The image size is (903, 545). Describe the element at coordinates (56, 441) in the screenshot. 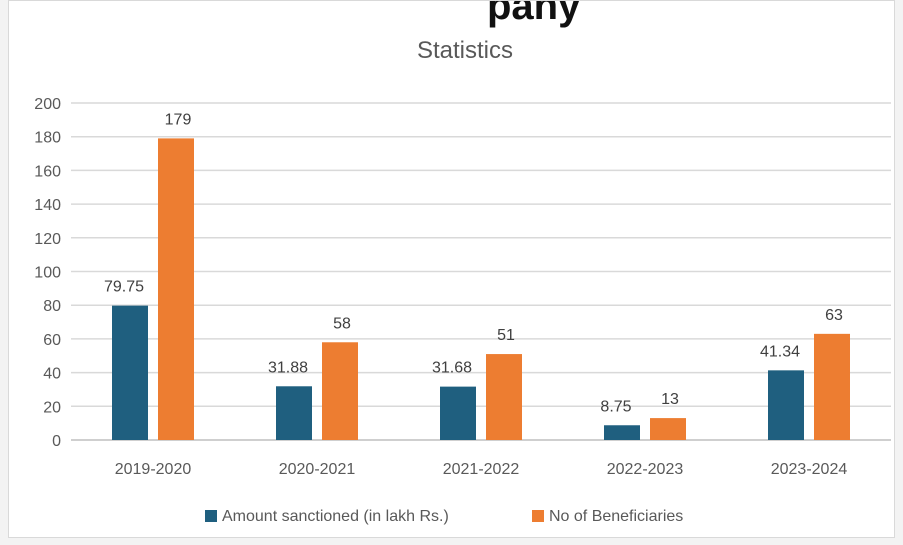

I see `y-tick-label: 0` at that location.